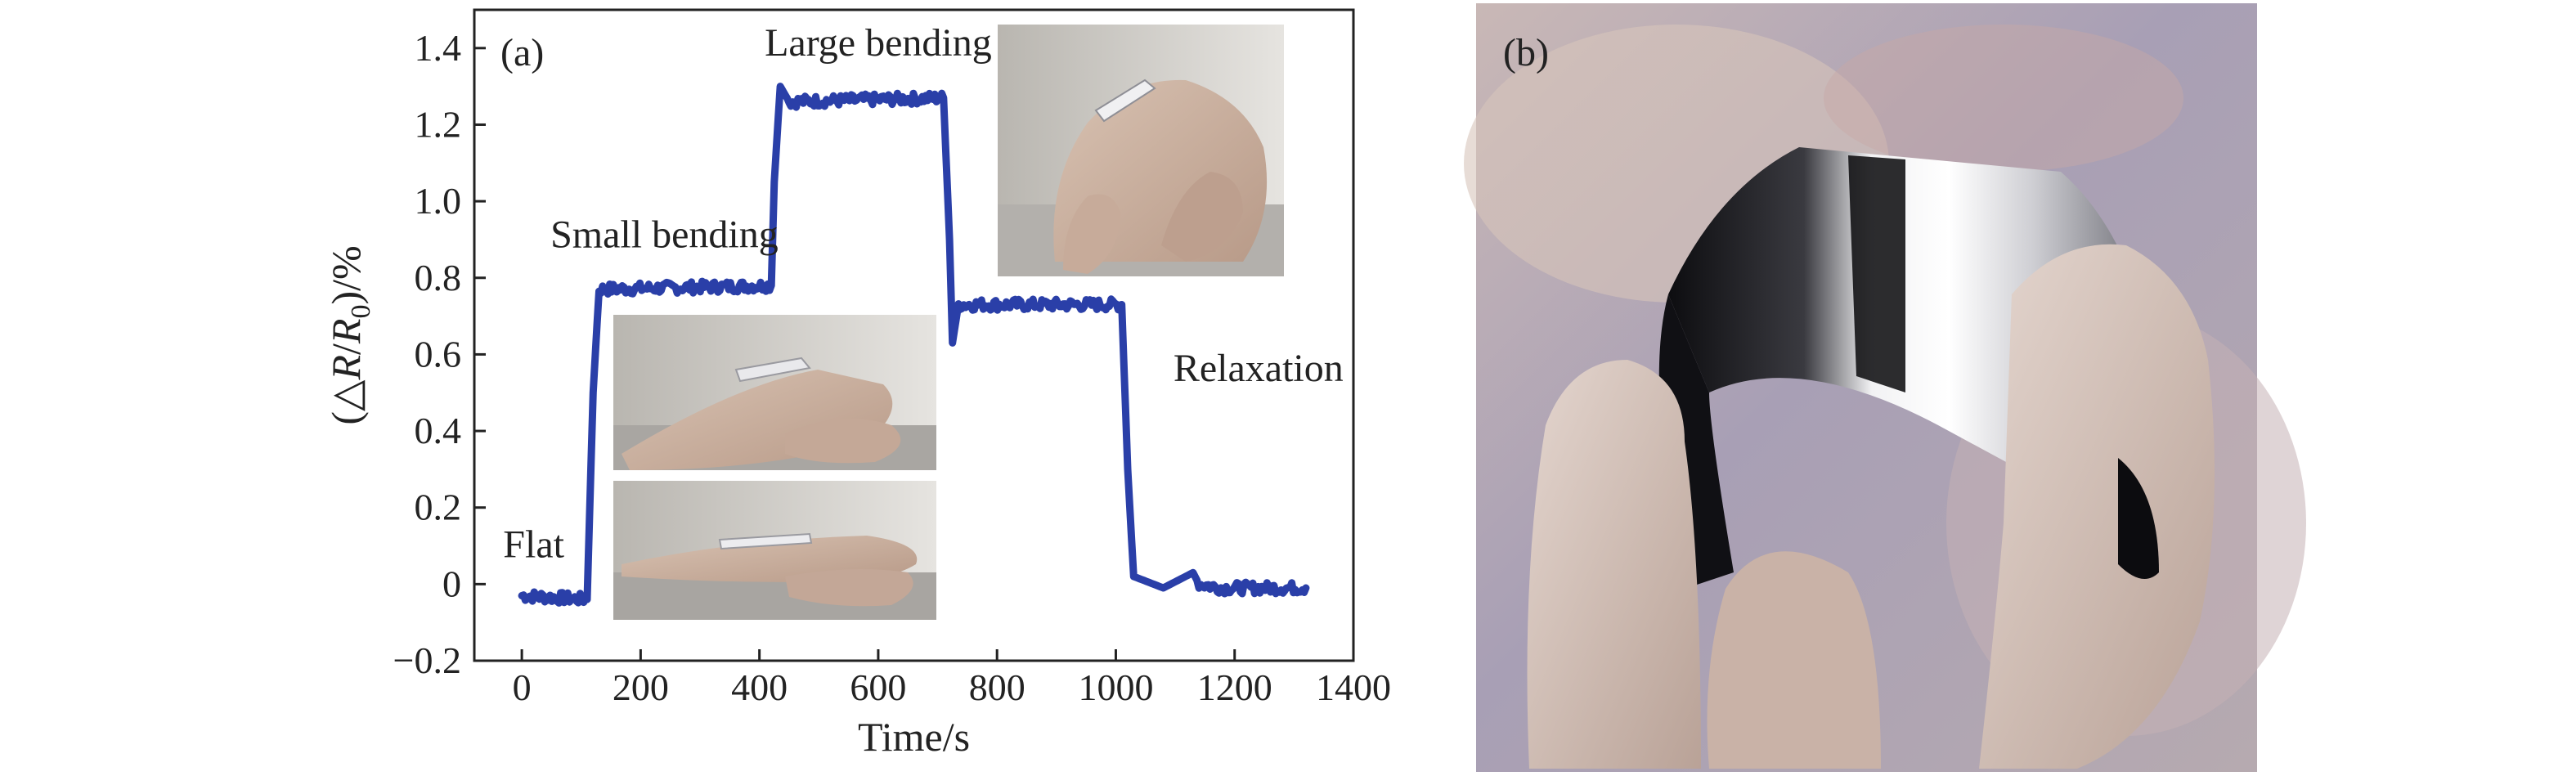 This screenshot has height=776, width=2576. Describe the element at coordinates (522, 53) in the screenshot. I see `panel-label-a: (a)` at that location.